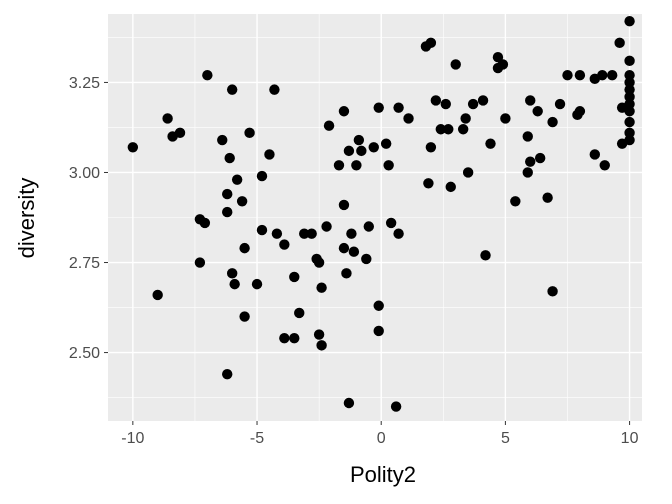 Image resolution: width=672 pixels, height=504 pixels. I want to click on y-tick-label: 3.25, so click(84, 83).